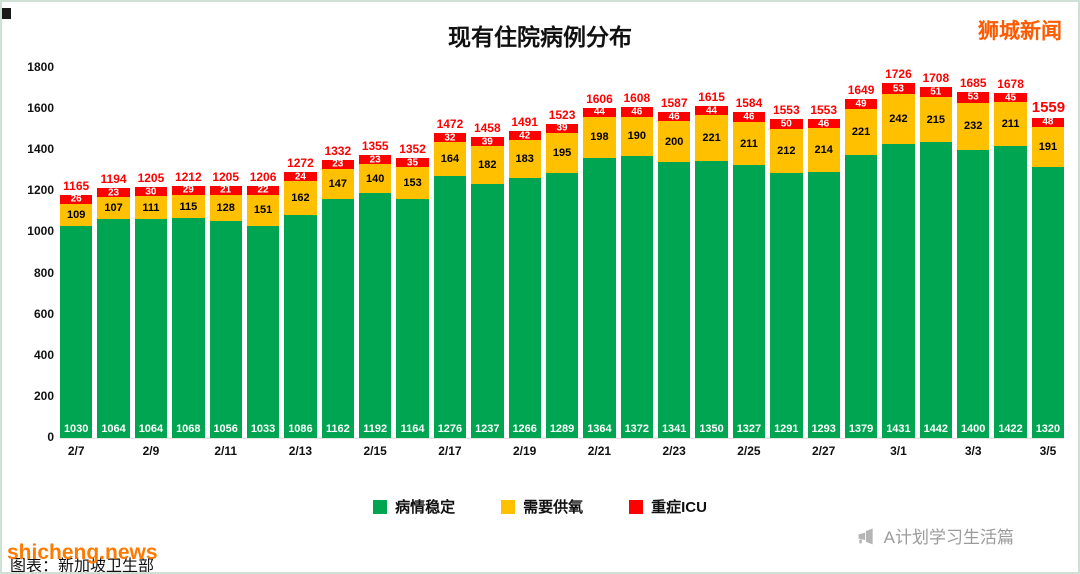 The image size is (1080, 574). What do you see at coordinates (674, 142) in the screenshot?
I see `segment-oxygen: 200` at bounding box center [674, 142].